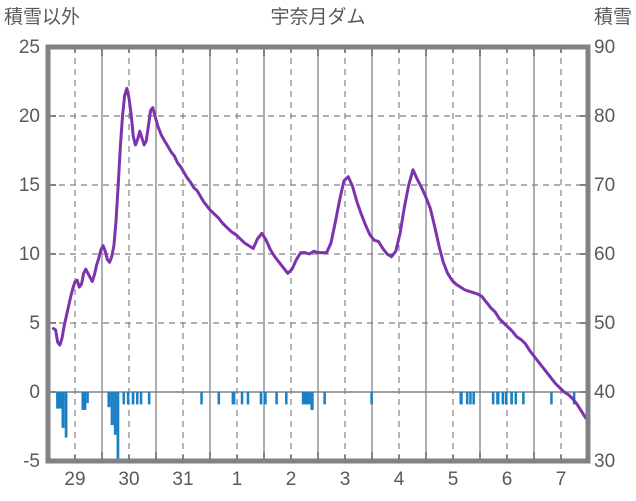 This screenshot has height=501, width=636. Describe the element at coordinates (129, 479) in the screenshot. I see `x-axis-tick-label: 30` at that location.